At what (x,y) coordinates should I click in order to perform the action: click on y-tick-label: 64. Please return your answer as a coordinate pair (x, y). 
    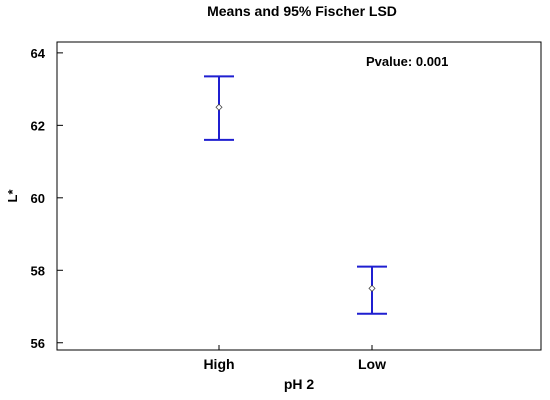
    Looking at the image, I should click on (38, 53).